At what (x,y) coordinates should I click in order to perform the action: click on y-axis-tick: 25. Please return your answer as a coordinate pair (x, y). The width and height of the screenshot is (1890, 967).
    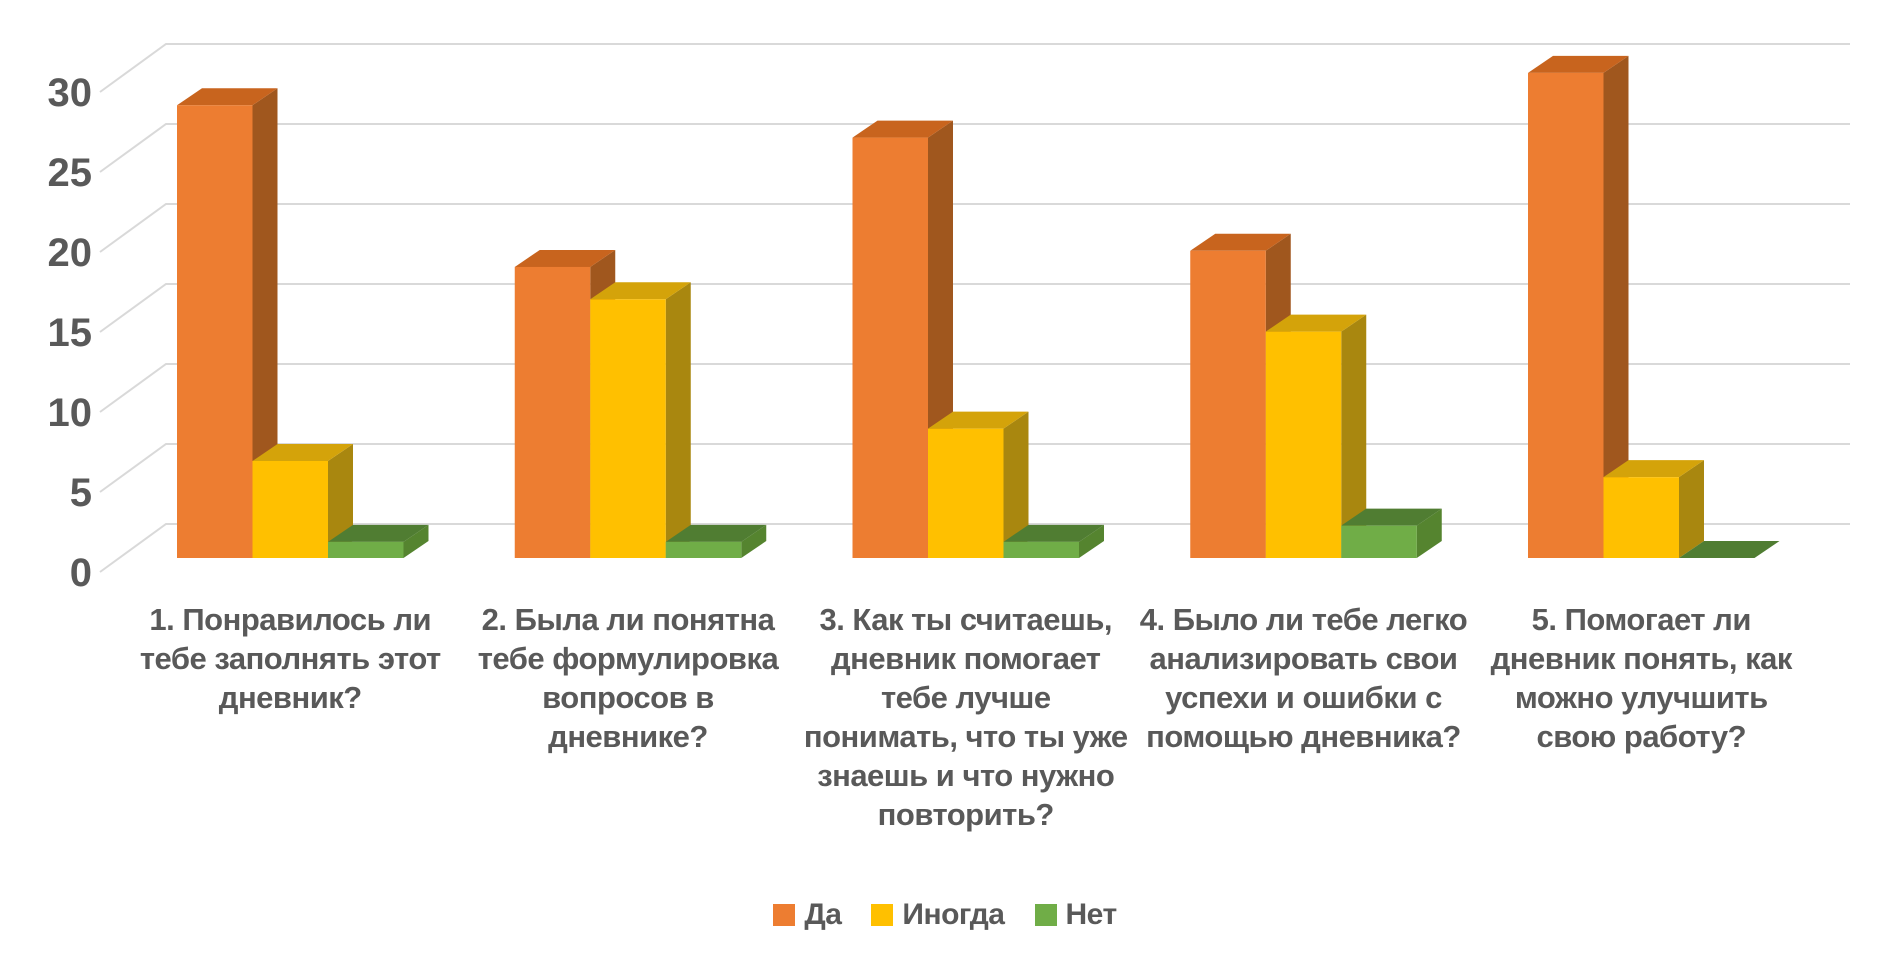
    Looking at the image, I should click on (70, 173).